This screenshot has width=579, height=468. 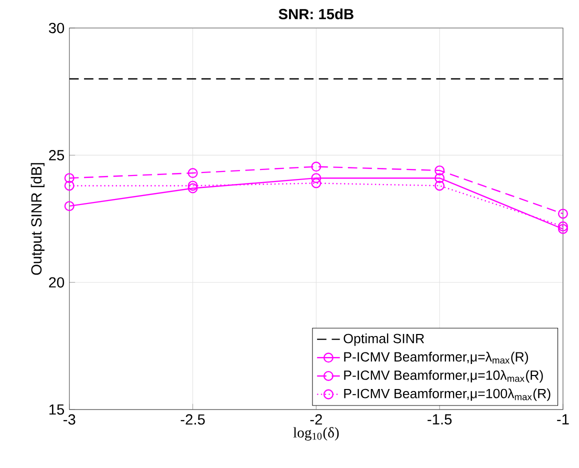 I want to click on x-tick-label: -2, so click(x=316, y=419).